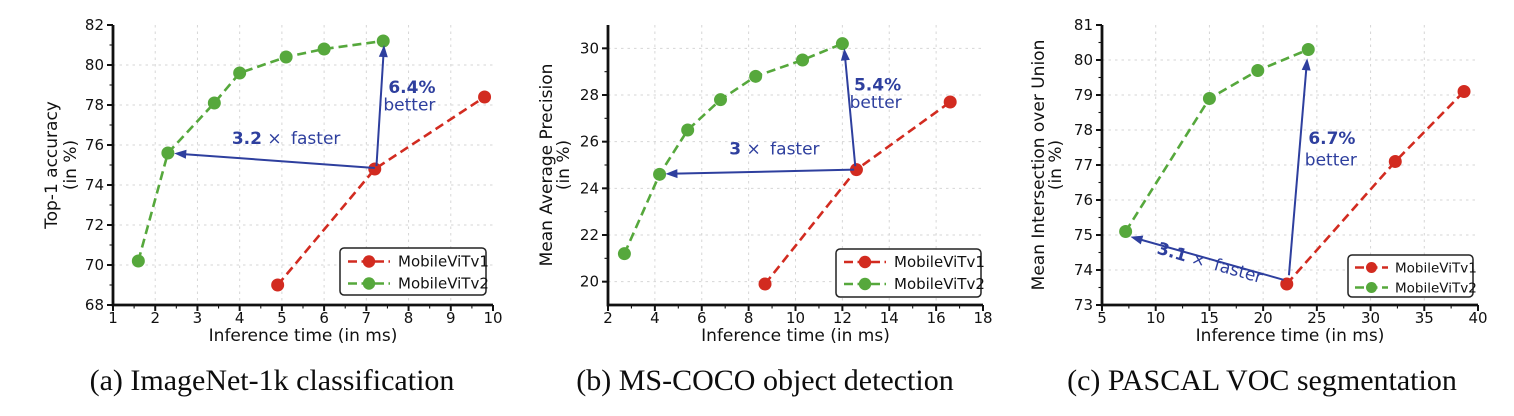  Describe the element at coordinates (1331, 161) in the screenshot. I see `annotation-label: better` at that location.